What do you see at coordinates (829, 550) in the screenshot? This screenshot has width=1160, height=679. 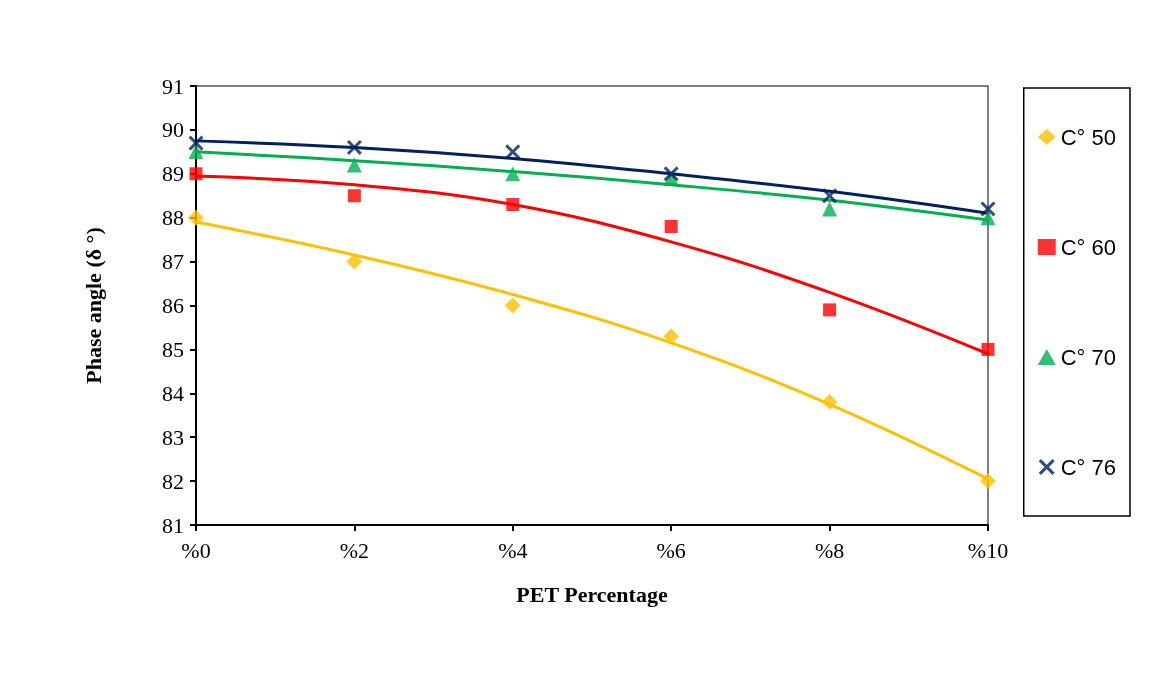 I see `x-tick-label: %8` at bounding box center [829, 550].